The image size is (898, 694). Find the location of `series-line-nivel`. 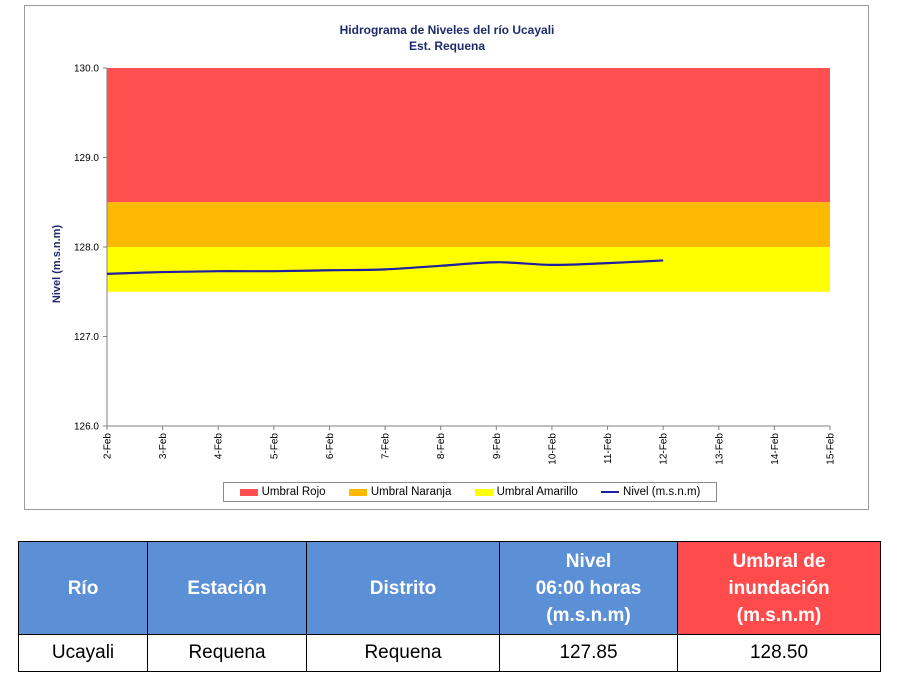

series-line-nivel is located at coordinates (385, 267).